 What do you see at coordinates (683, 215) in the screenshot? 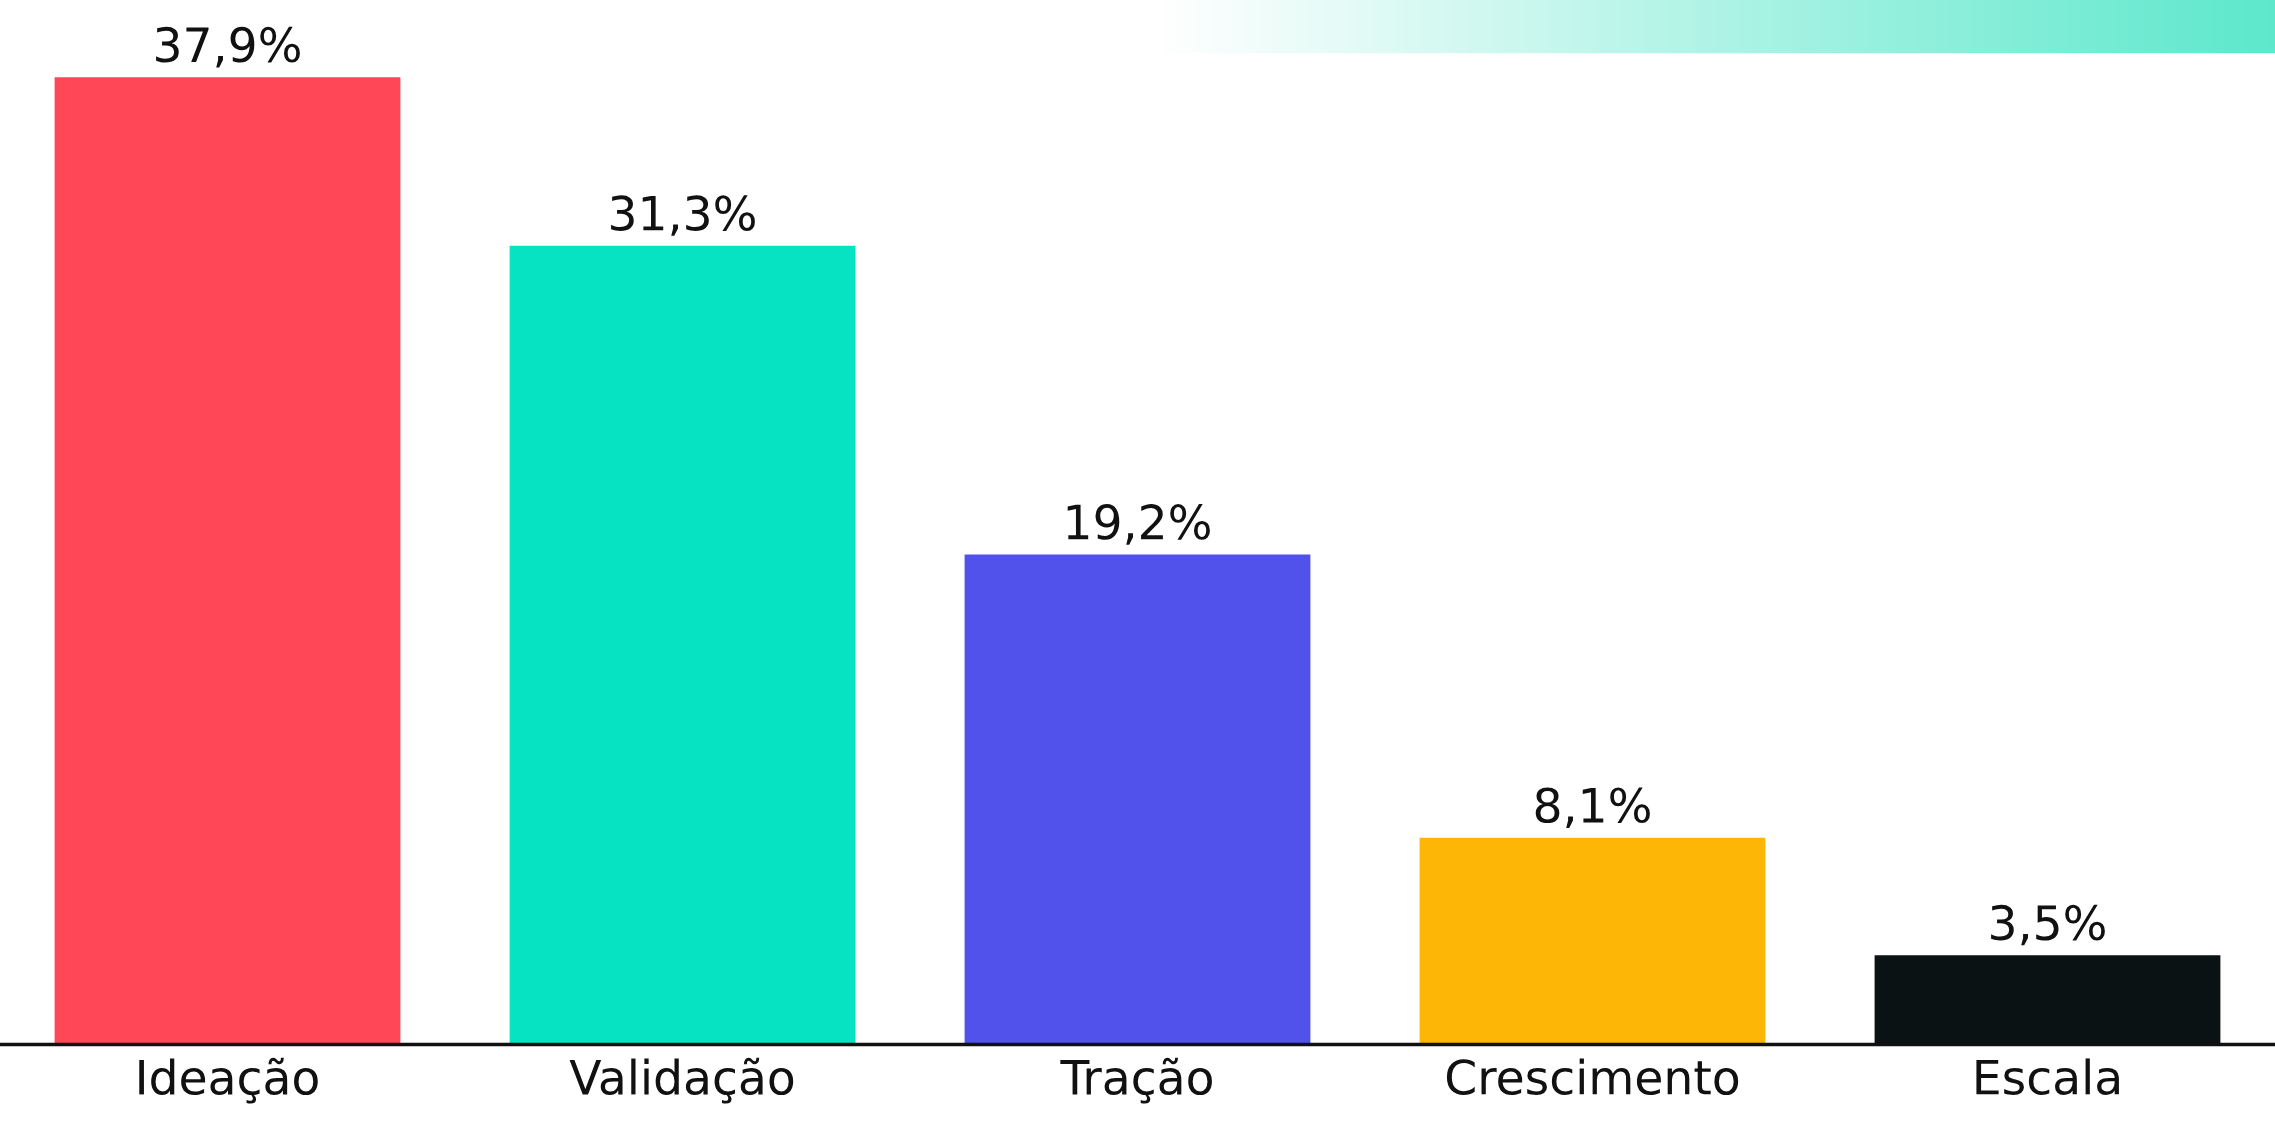
I see `data-label: 31,3%` at bounding box center [683, 215].